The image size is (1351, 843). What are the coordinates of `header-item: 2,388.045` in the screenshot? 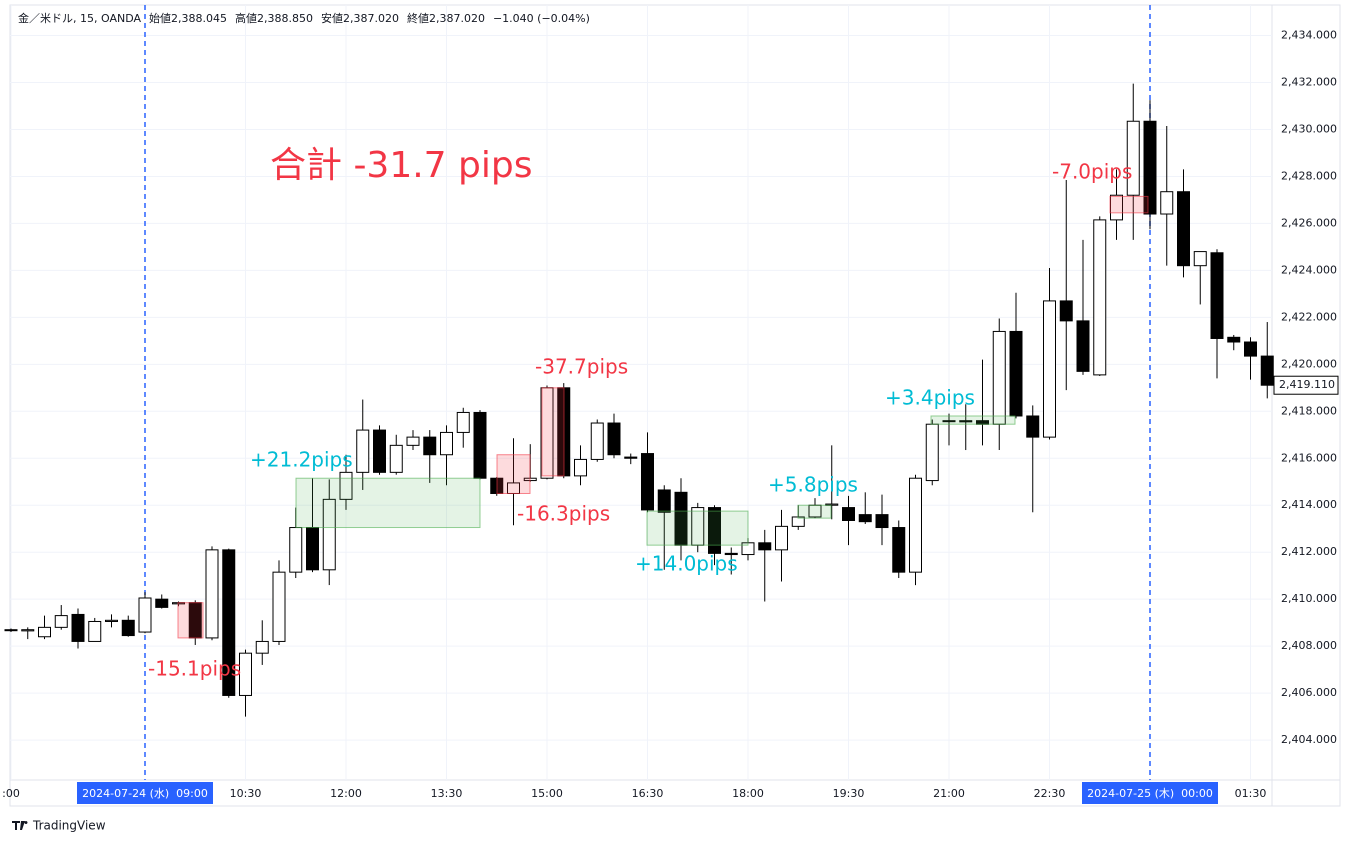 It's located at (199, 18).